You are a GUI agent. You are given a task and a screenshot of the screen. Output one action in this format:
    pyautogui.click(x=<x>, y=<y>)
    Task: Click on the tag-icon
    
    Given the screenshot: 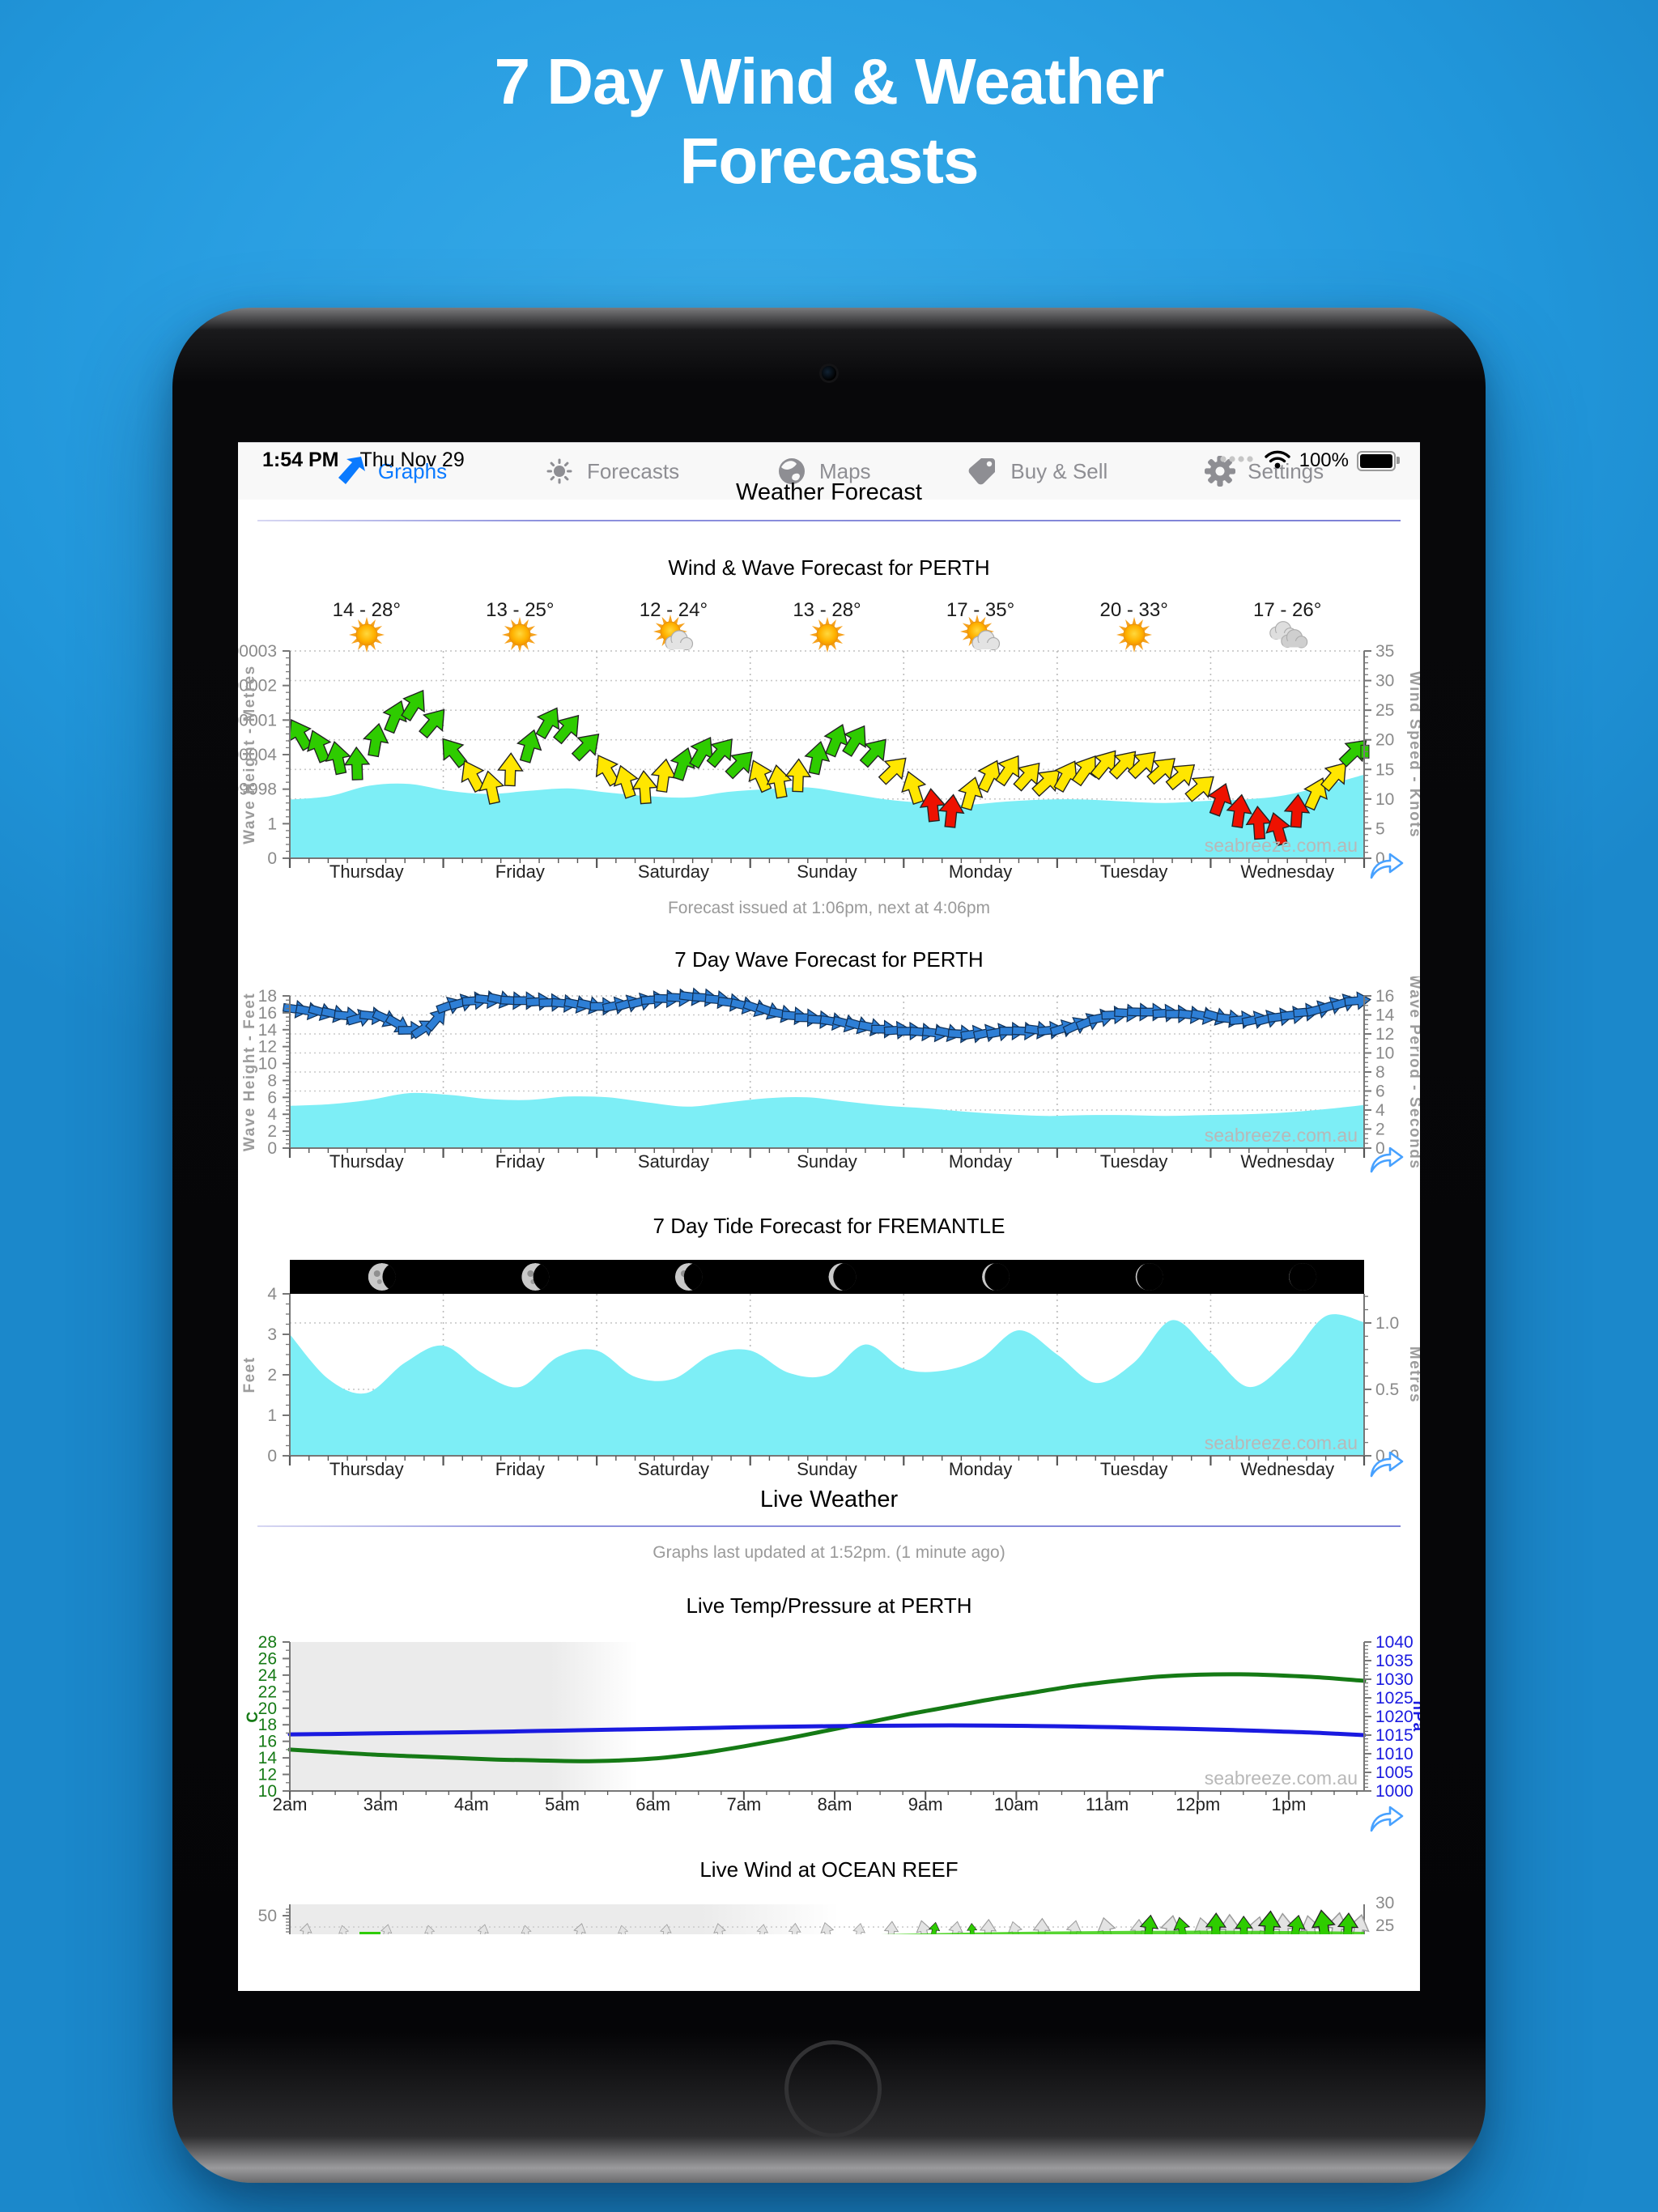 What is the action you would take?
    pyautogui.click(x=982, y=472)
    